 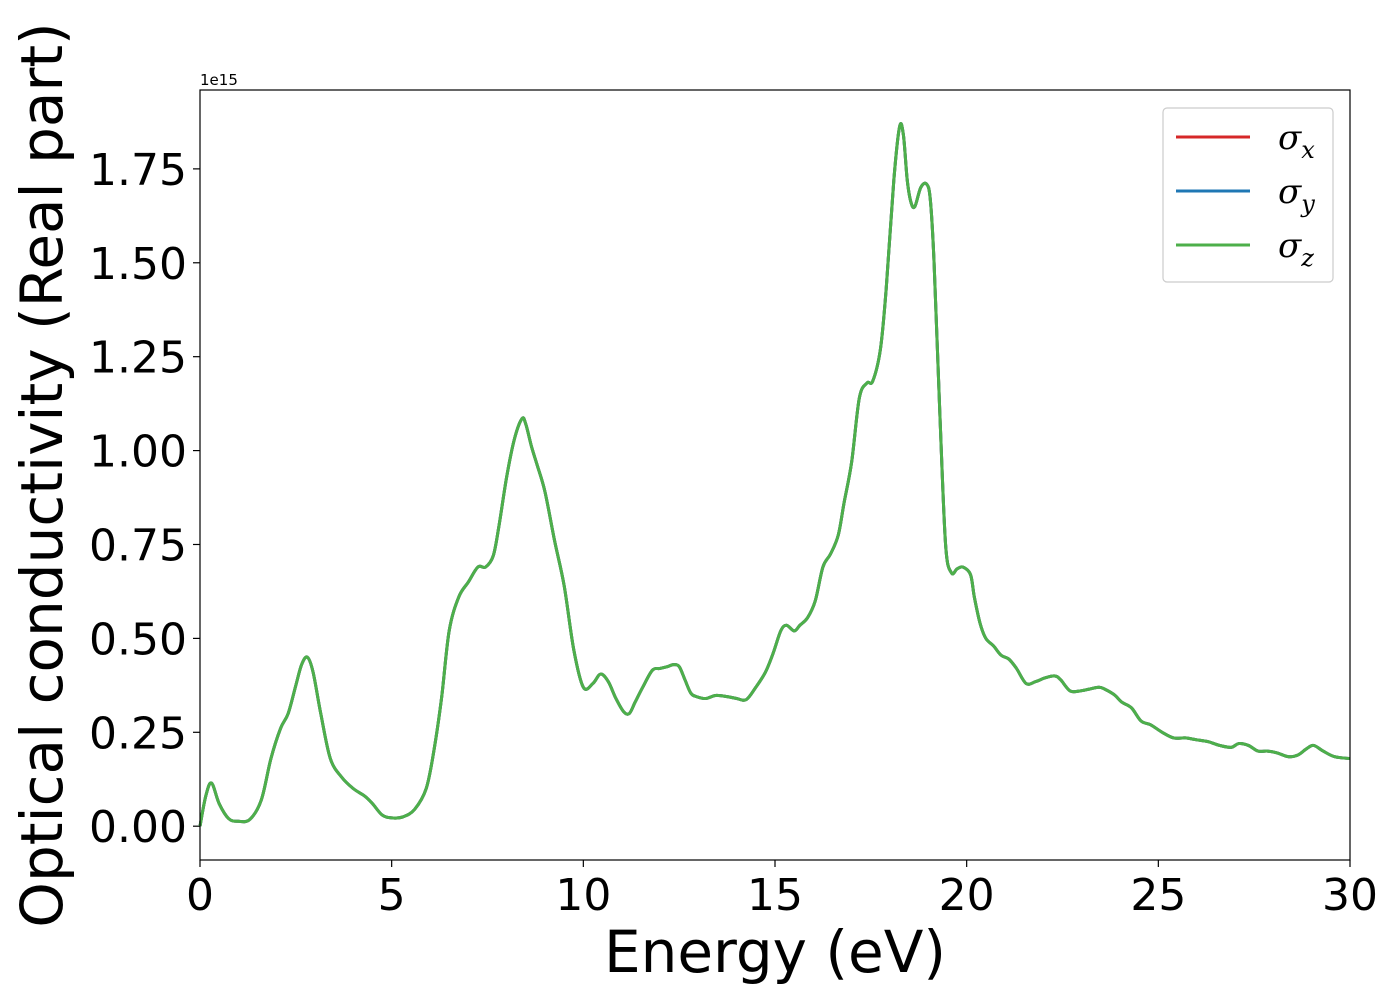 I want to click on y-offset-label: 1e15, so click(x=219, y=80).